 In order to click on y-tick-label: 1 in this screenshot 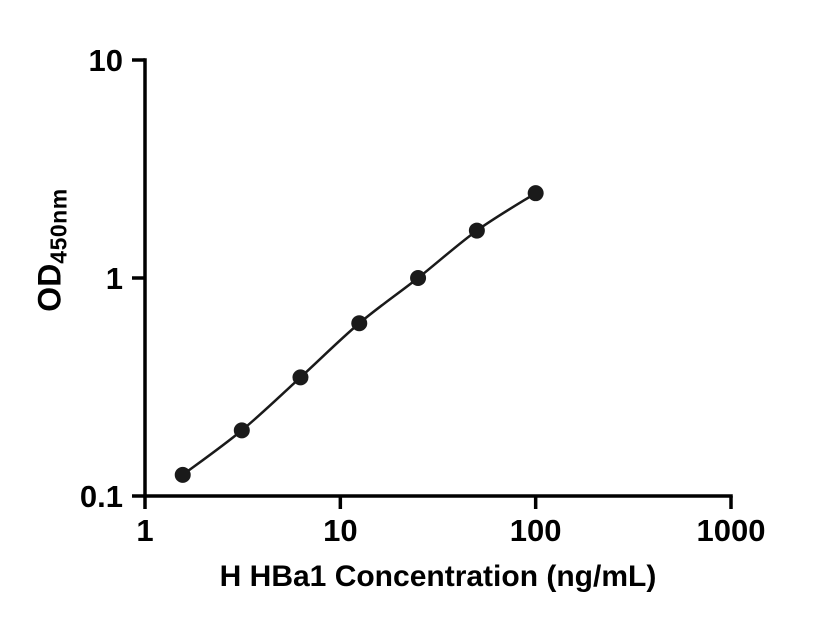, I will do `click(114, 278)`.